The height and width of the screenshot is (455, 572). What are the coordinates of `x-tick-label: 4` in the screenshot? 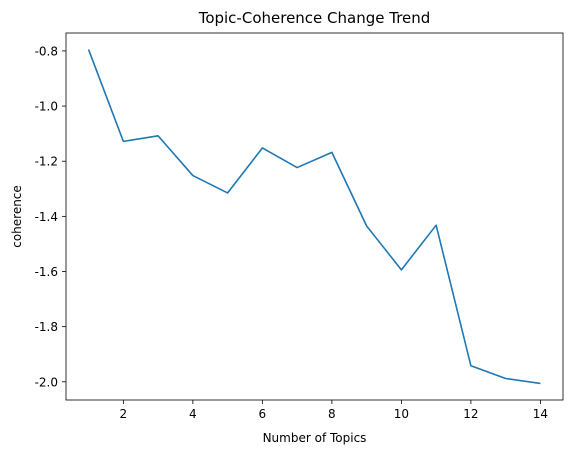 It's located at (193, 414).